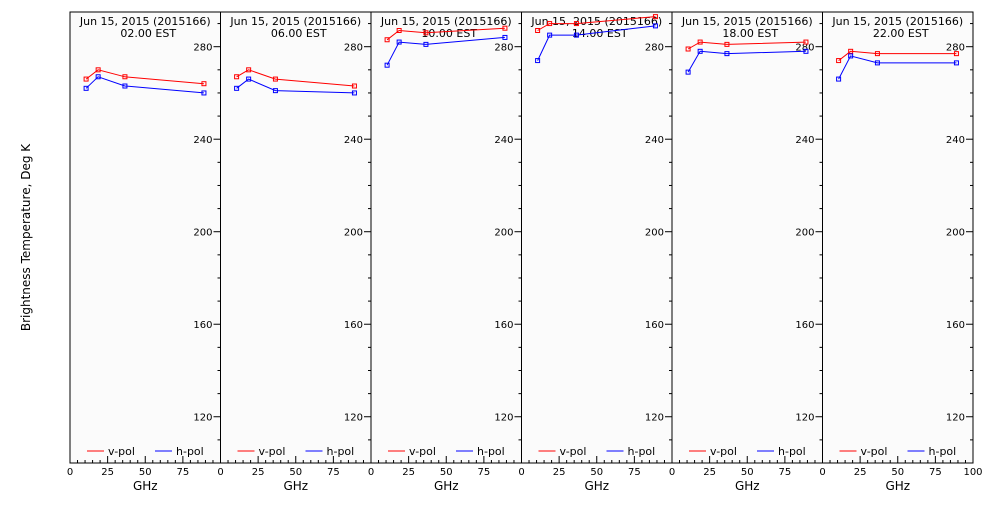  I want to click on panel-subtitle: 18.00 EST, so click(750, 33).